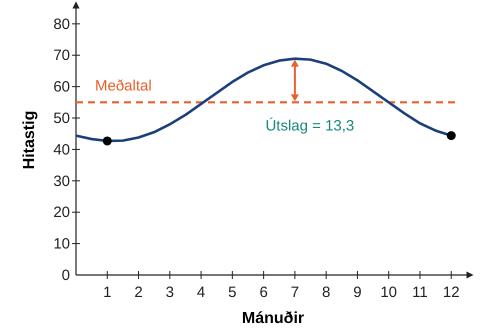 The width and height of the screenshot is (487, 331). I want to click on y-tick-label: 30, so click(61, 181).